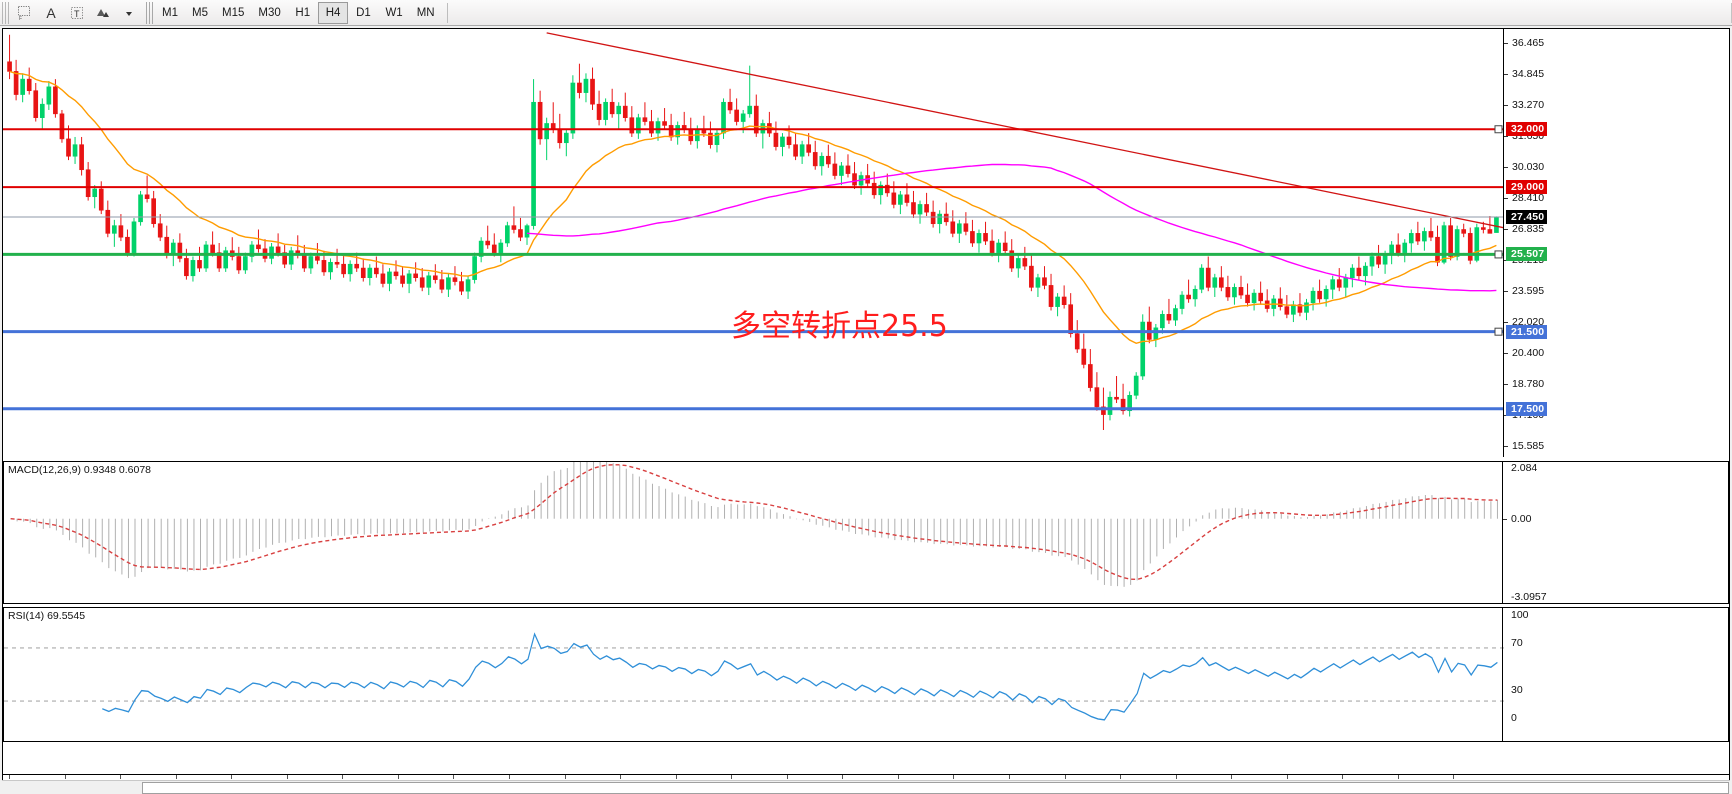 The height and width of the screenshot is (794, 1732). I want to click on price-tick-label: 20.400, so click(1528, 352).